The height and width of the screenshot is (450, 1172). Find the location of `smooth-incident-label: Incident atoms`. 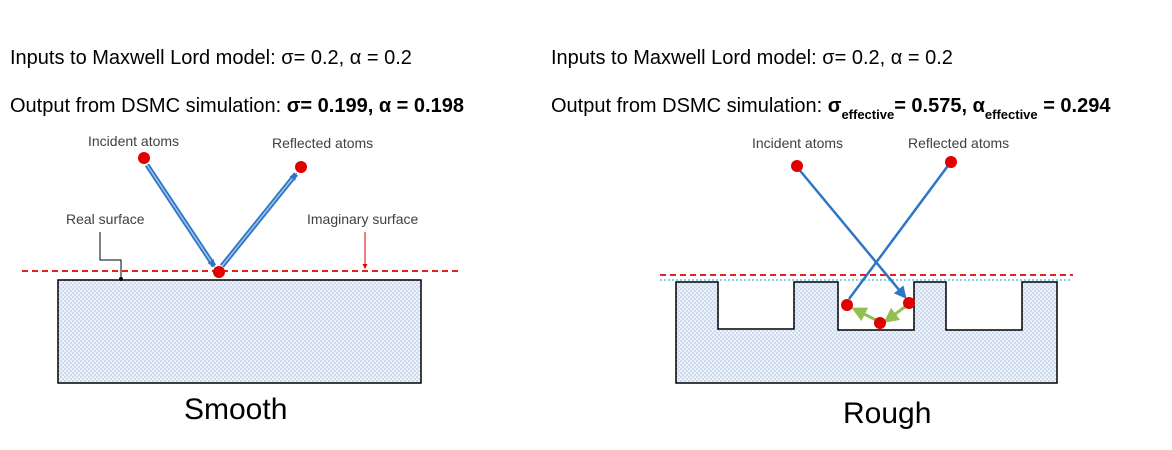

smooth-incident-label: Incident atoms is located at coordinates (133, 141).